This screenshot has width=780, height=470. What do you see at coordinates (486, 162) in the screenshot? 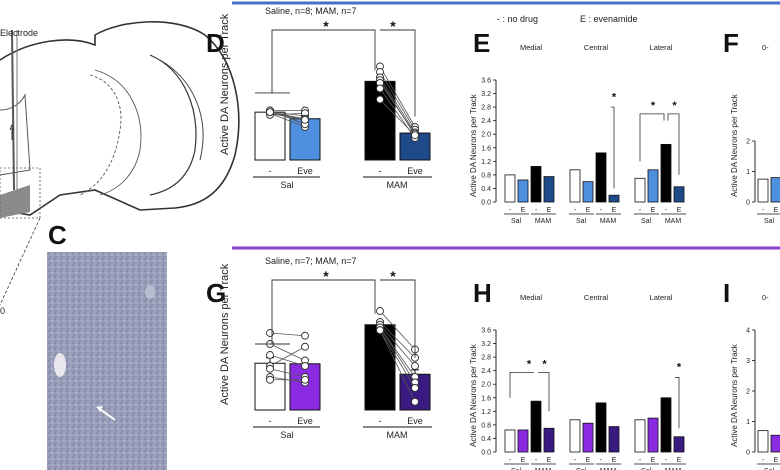
I see `y-tick-label: 1.2` at bounding box center [486, 162].